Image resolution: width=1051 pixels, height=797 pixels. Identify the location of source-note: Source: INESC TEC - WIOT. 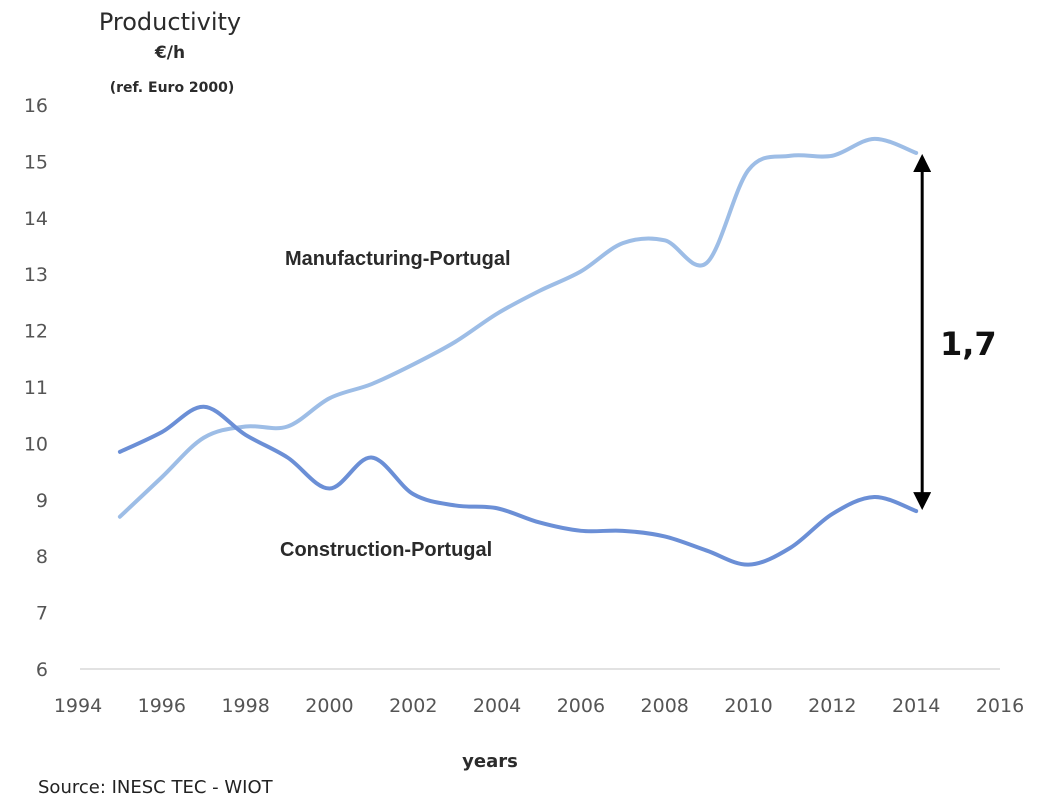
(156, 787).